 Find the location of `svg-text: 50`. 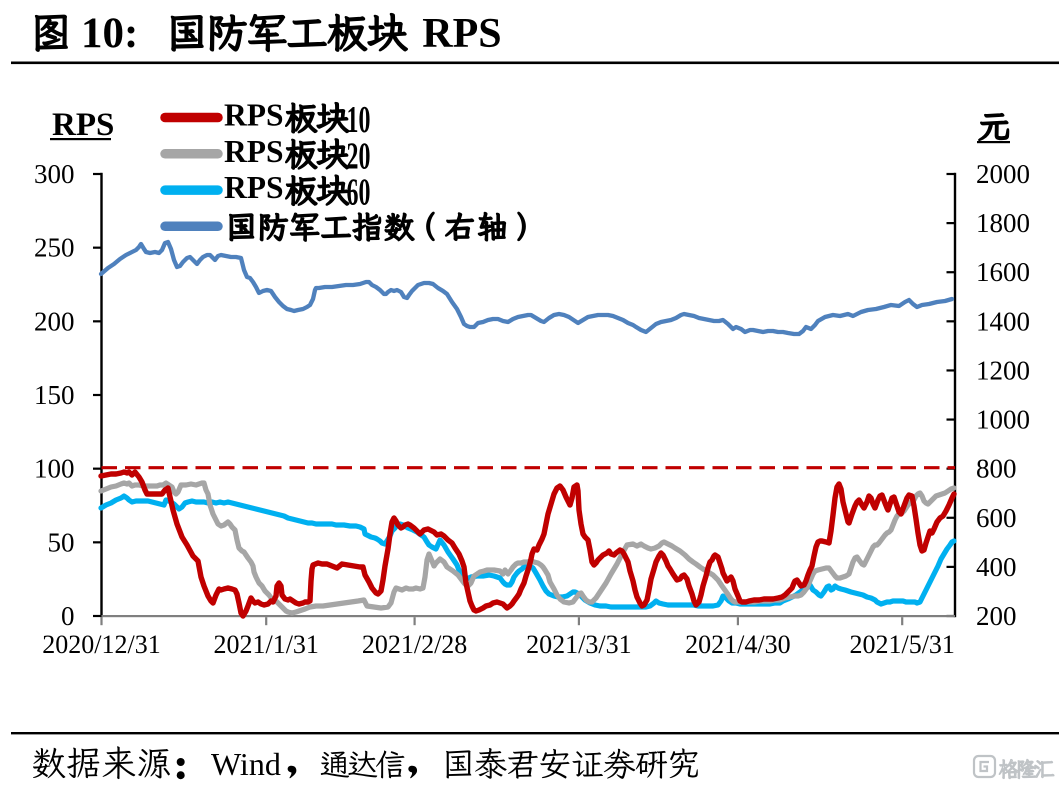

svg-text: 50 is located at coordinates (61, 542).